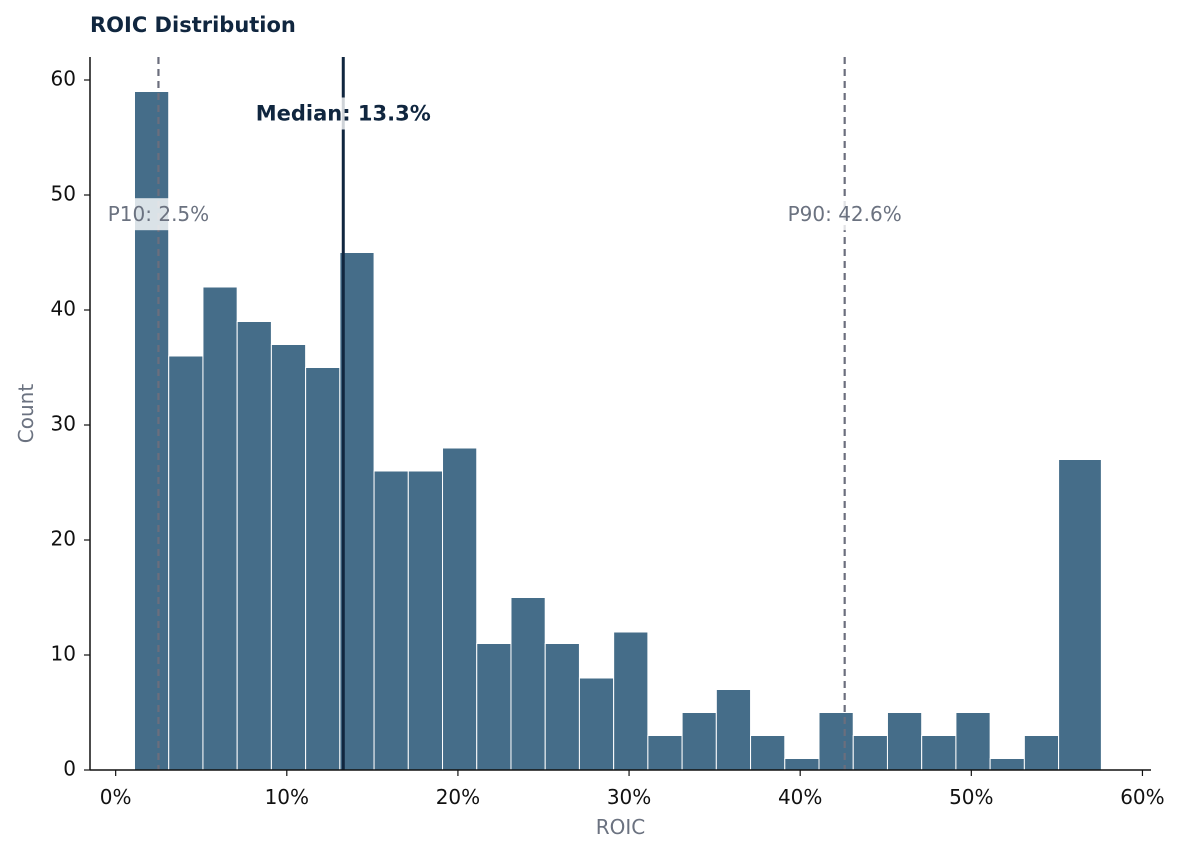 The width and height of the screenshot is (1183, 854). What do you see at coordinates (116, 797) in the screenshot?
I see `x-tick-label: 0%` at bounding box center [116, 797].